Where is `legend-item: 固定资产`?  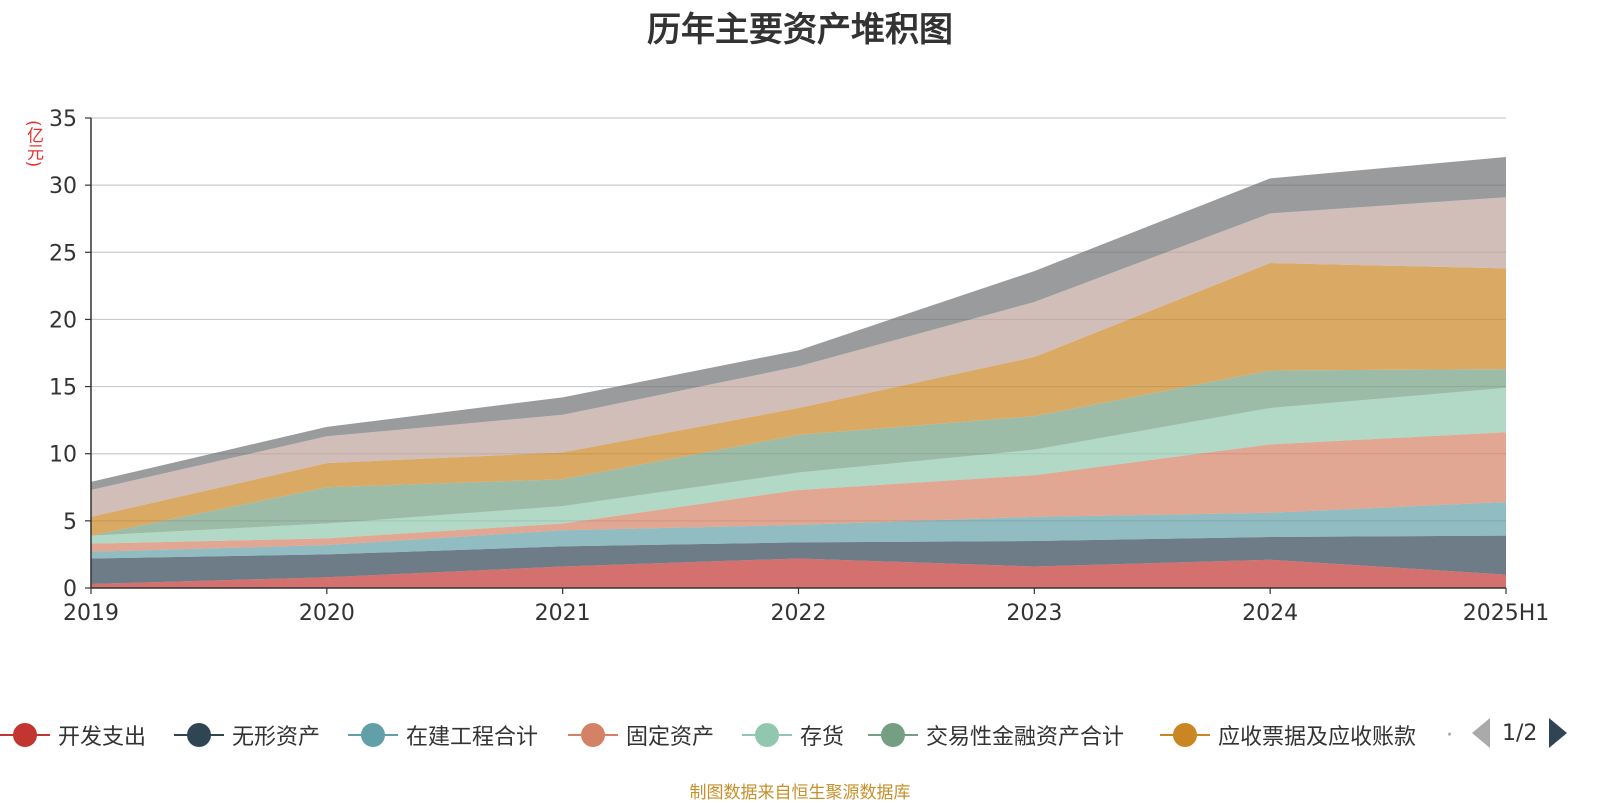
legend-item: 固定资产 is located at coordinates (641, 735).